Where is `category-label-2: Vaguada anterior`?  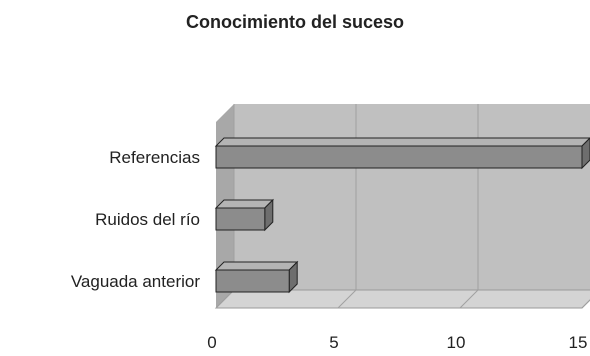 category-label-2: Vaguada anterior is located at coordinates (136, 281).